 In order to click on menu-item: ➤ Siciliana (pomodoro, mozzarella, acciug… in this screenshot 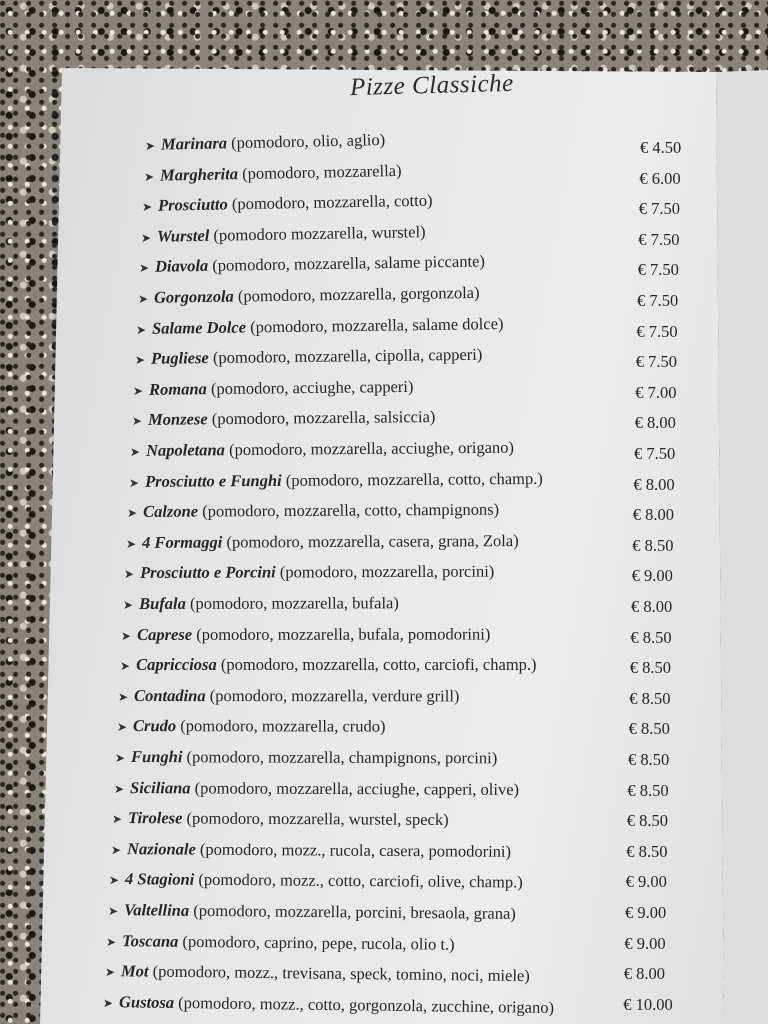, I will do `click(315, 789)`.